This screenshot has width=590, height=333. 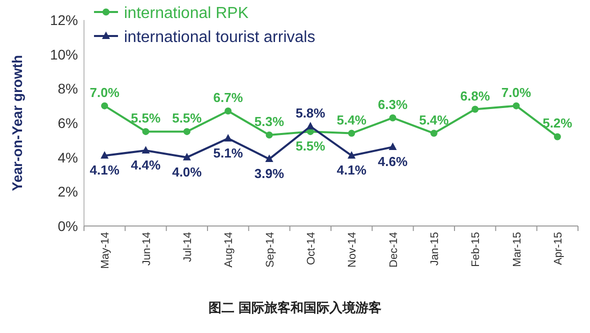 What do you see at coordinates (68, 192) in the screenshot?
I see `y-tick-label: 2%` at bounding box center [68, 192].